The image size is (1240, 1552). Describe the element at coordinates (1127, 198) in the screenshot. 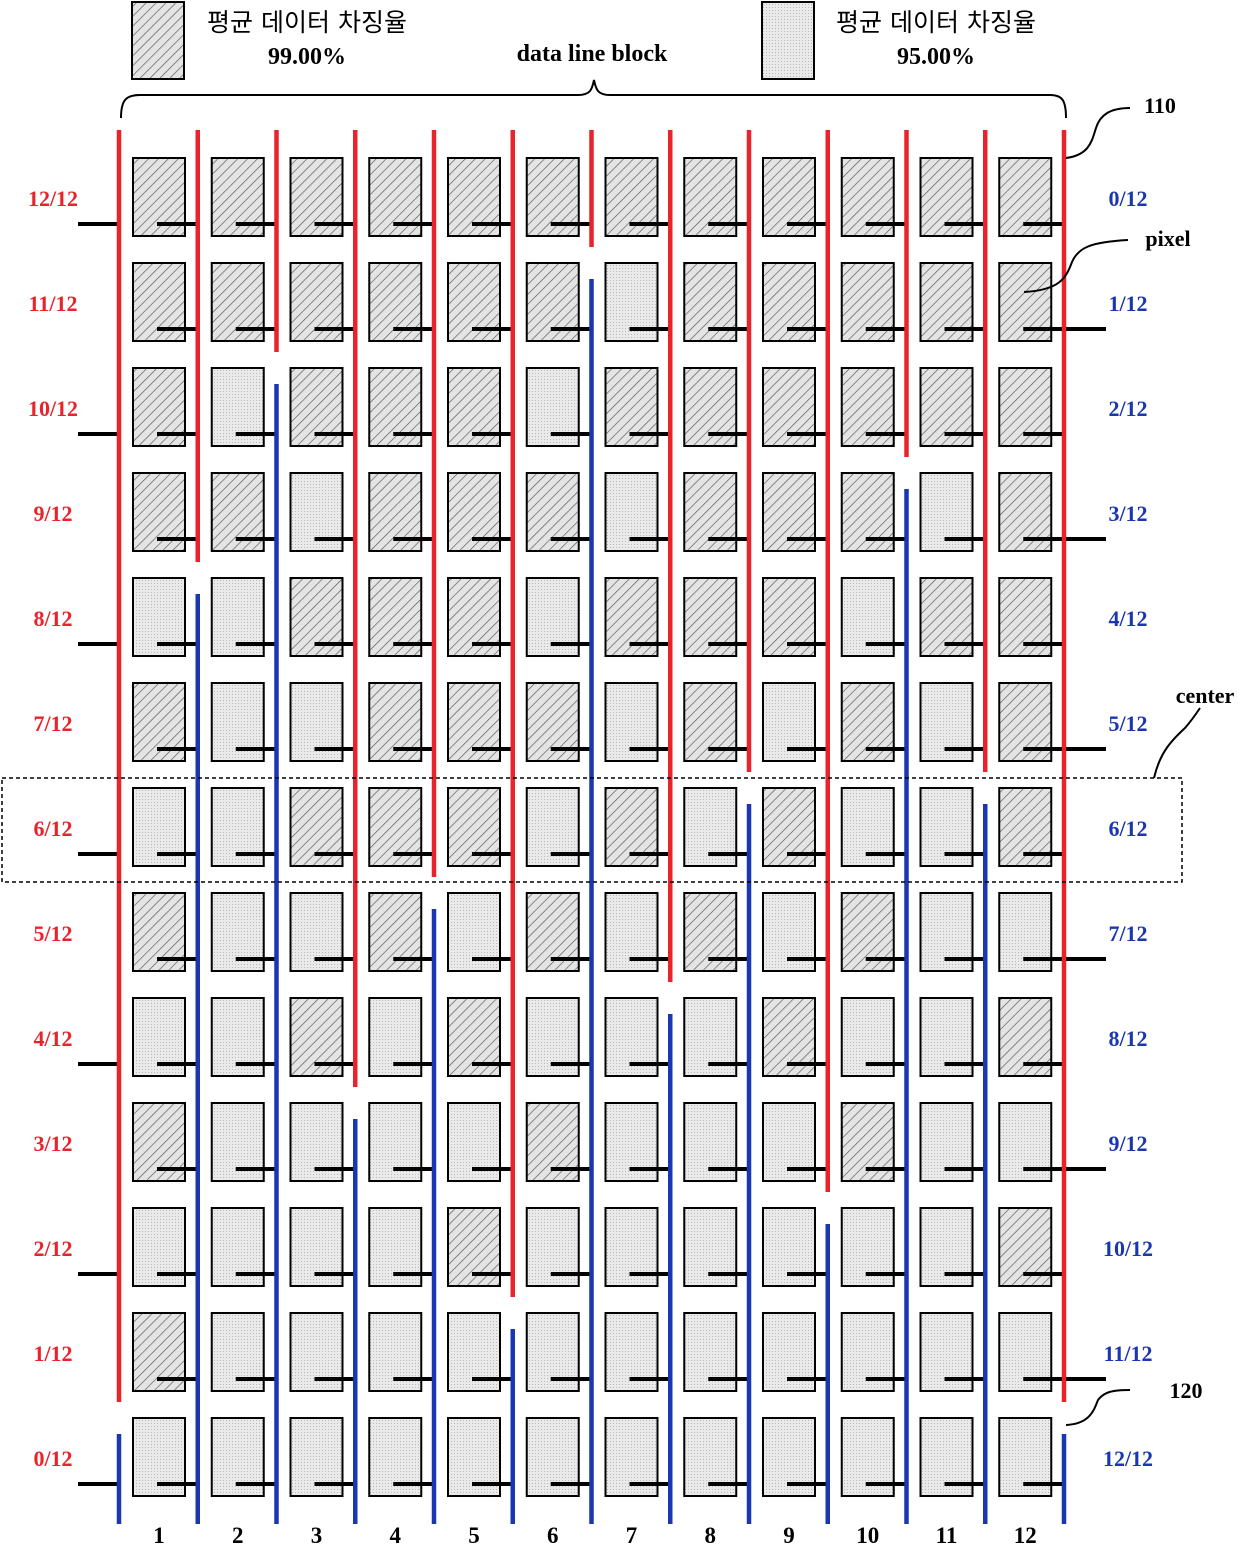

I see `row-label-right: 0/12` at that location.